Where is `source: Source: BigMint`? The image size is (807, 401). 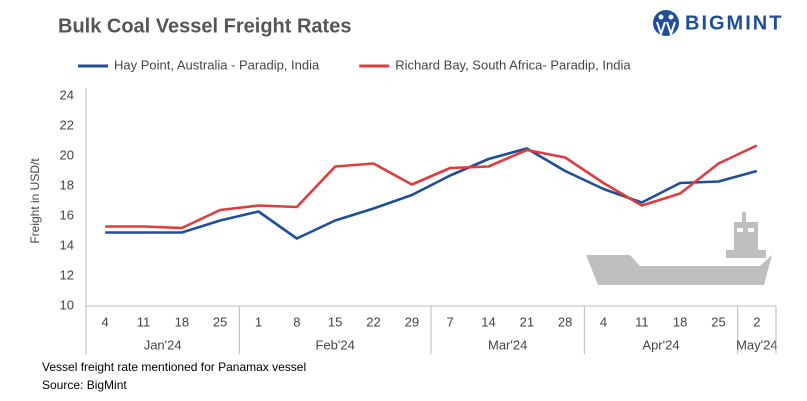
source: Source: BigMint is located at coordinates (84, 385).